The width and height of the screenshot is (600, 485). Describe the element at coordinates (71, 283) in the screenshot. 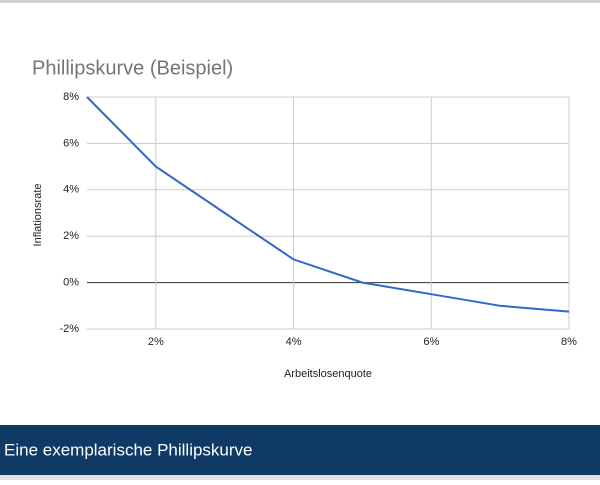

I see `y-tick-label: 0%` at that location.